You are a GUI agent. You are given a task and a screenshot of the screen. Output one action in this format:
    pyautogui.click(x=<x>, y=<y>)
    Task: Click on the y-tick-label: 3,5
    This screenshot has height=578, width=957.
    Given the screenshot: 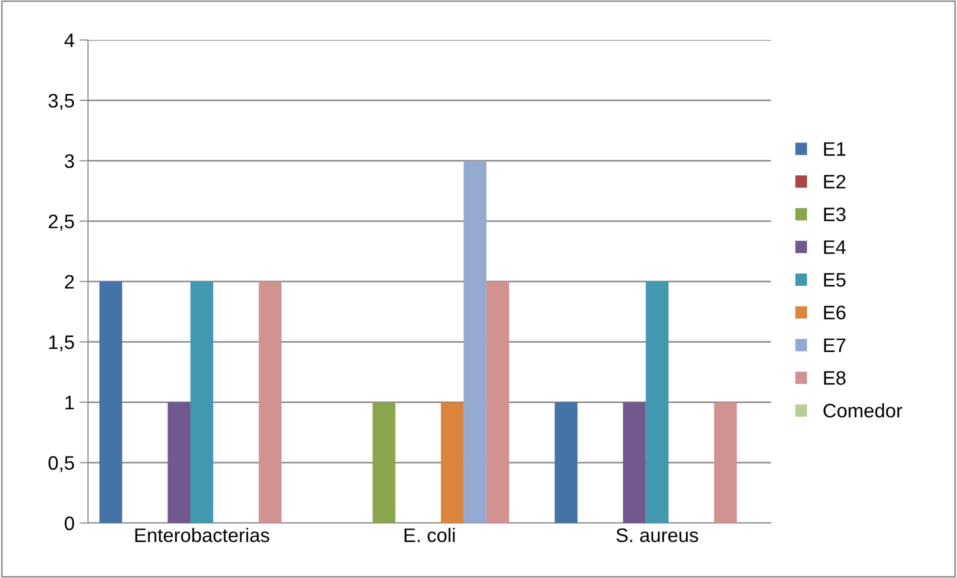 What is the action you would take?
    pyautogui.click(x=61, y=102)
    